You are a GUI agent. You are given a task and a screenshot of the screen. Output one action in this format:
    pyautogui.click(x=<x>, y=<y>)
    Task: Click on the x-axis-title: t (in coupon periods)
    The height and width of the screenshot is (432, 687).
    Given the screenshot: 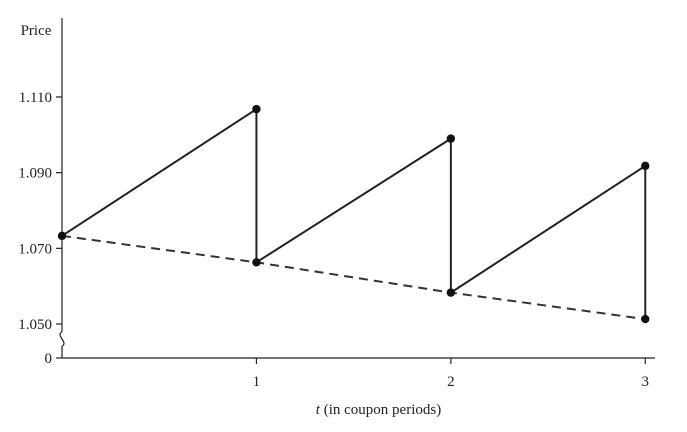 What is the action you would take?
    pyautogui.click(x=378, y=410)
    